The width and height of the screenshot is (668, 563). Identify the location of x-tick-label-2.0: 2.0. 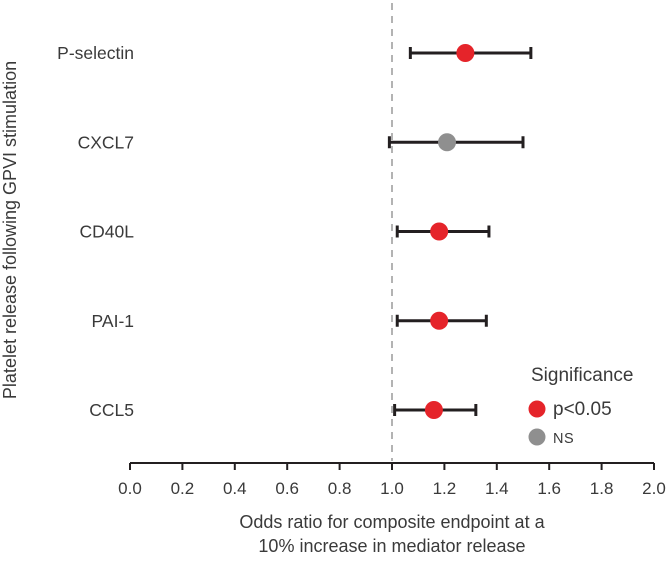
(654, 488).